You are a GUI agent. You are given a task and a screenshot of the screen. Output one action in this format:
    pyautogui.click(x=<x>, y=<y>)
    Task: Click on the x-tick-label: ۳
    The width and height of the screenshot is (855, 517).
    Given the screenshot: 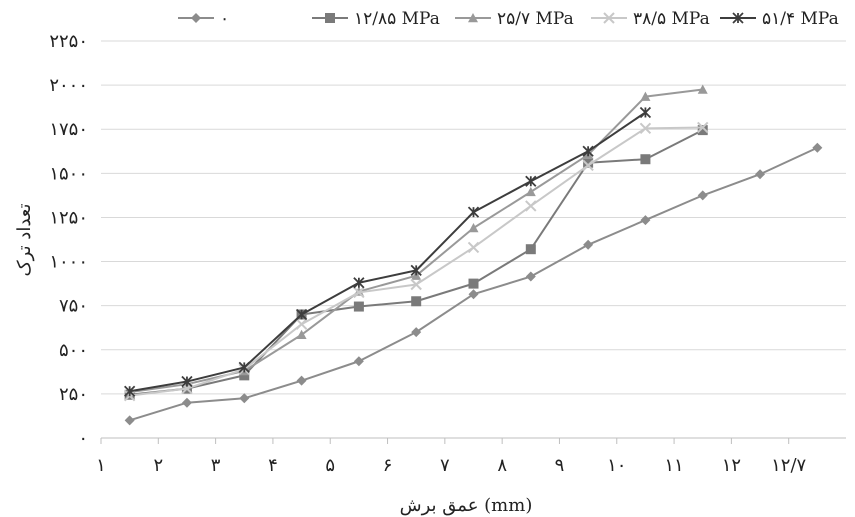 What is the action you would take?
    pyautogui.click(x=216, y=465)
    